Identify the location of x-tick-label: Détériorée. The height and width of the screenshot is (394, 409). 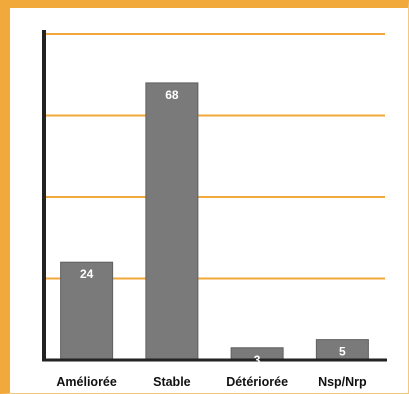
(257, 382).